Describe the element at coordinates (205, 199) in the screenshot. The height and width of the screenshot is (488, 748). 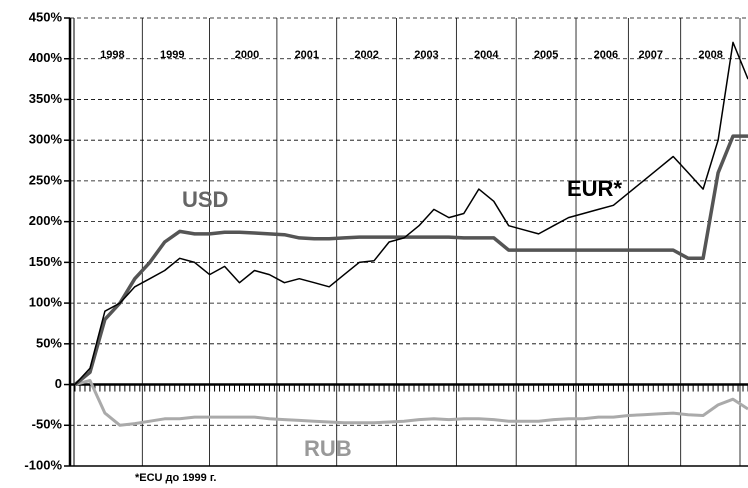
I see `series-label: USD` at that location.